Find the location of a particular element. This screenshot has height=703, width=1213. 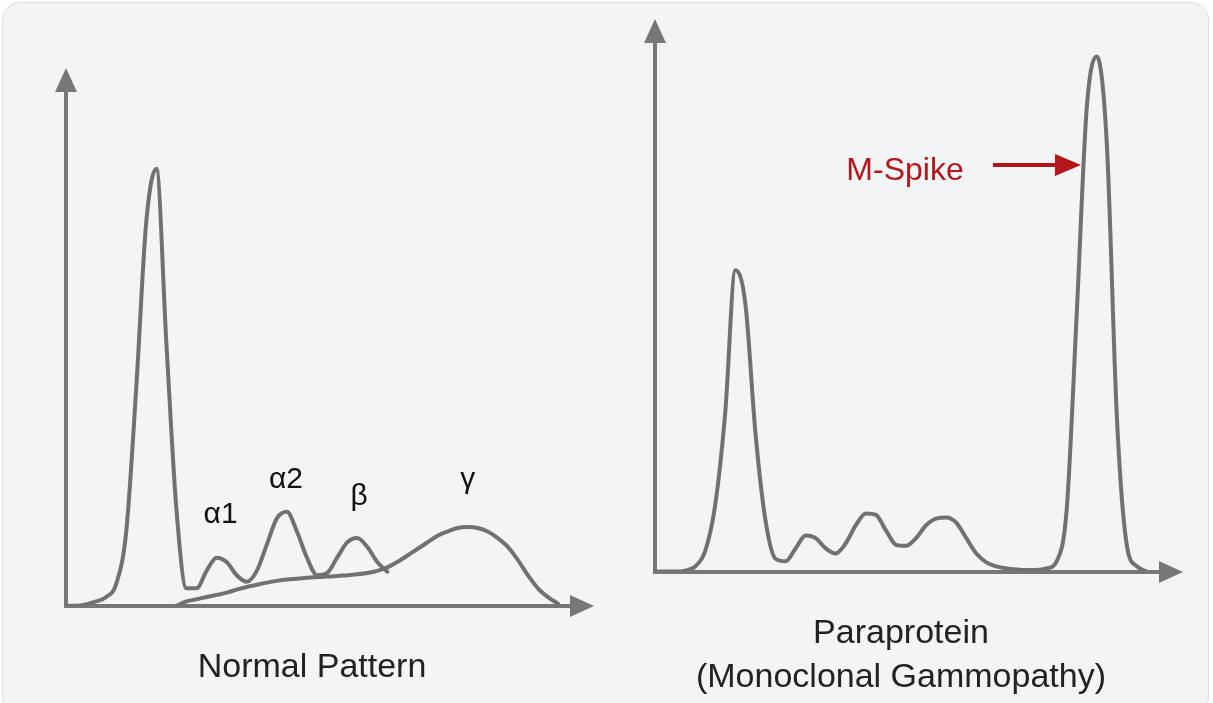

annotation: α2 is located at coordinates (285, 477).